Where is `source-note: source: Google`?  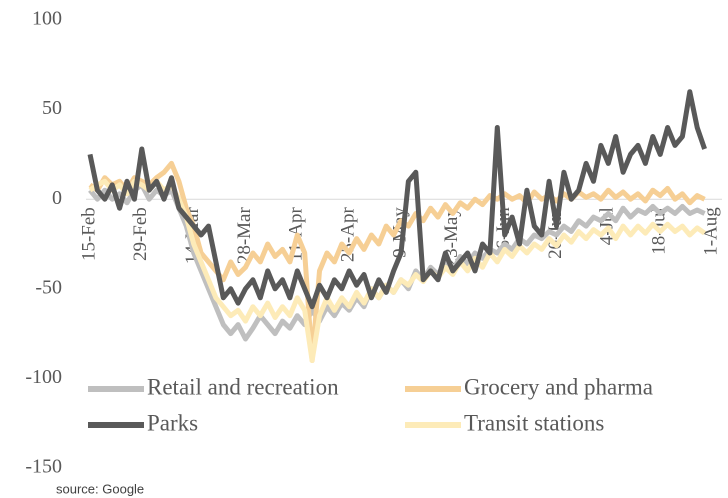 source-note: source: Google is located at coordinates (100, 488).